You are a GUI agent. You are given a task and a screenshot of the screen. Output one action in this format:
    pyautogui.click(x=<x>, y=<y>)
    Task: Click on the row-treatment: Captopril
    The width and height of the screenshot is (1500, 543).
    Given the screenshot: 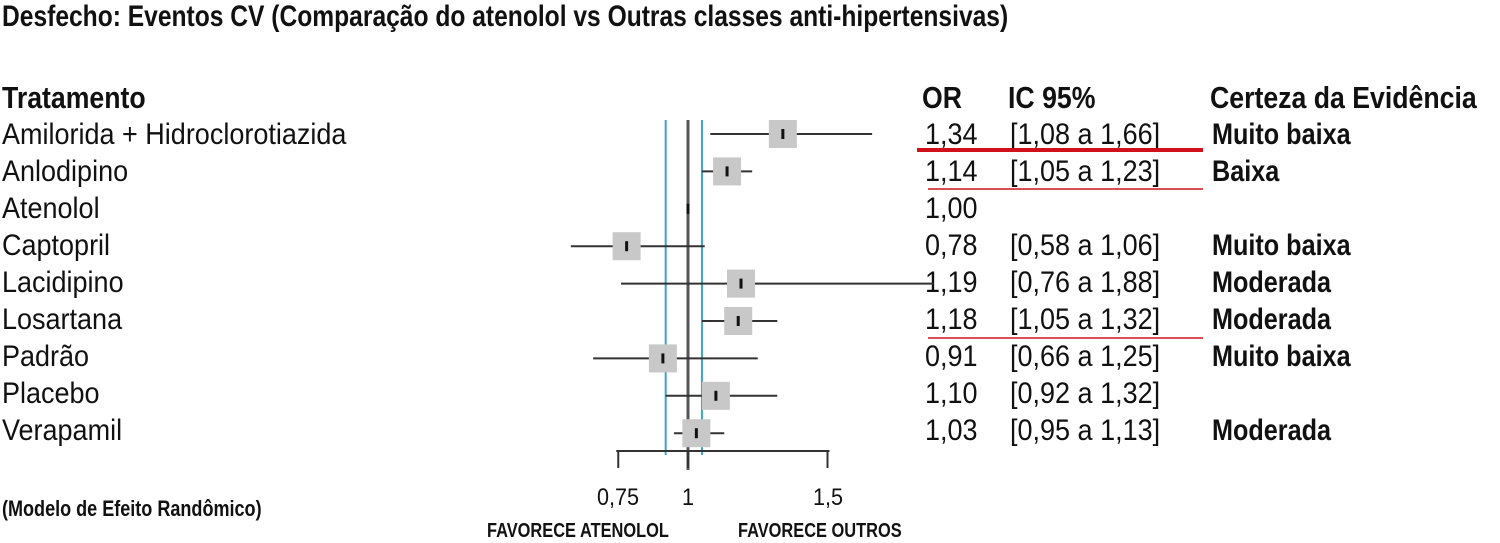 What is the action you would take?
    pyautogui.click(x=56, y=245)
    